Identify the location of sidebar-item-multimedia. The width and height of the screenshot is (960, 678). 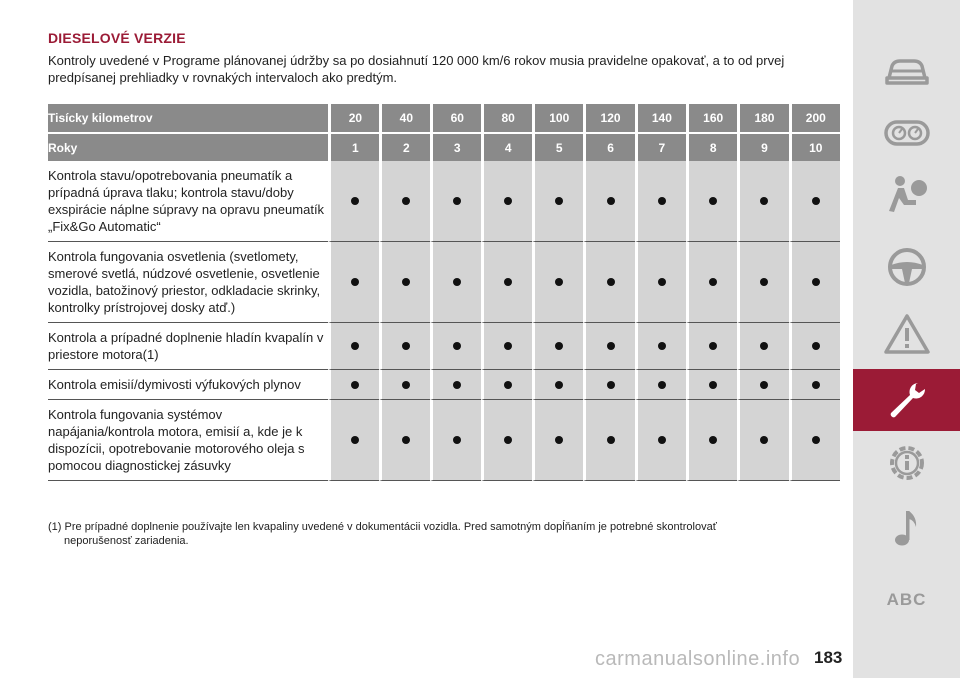
(906, 528).